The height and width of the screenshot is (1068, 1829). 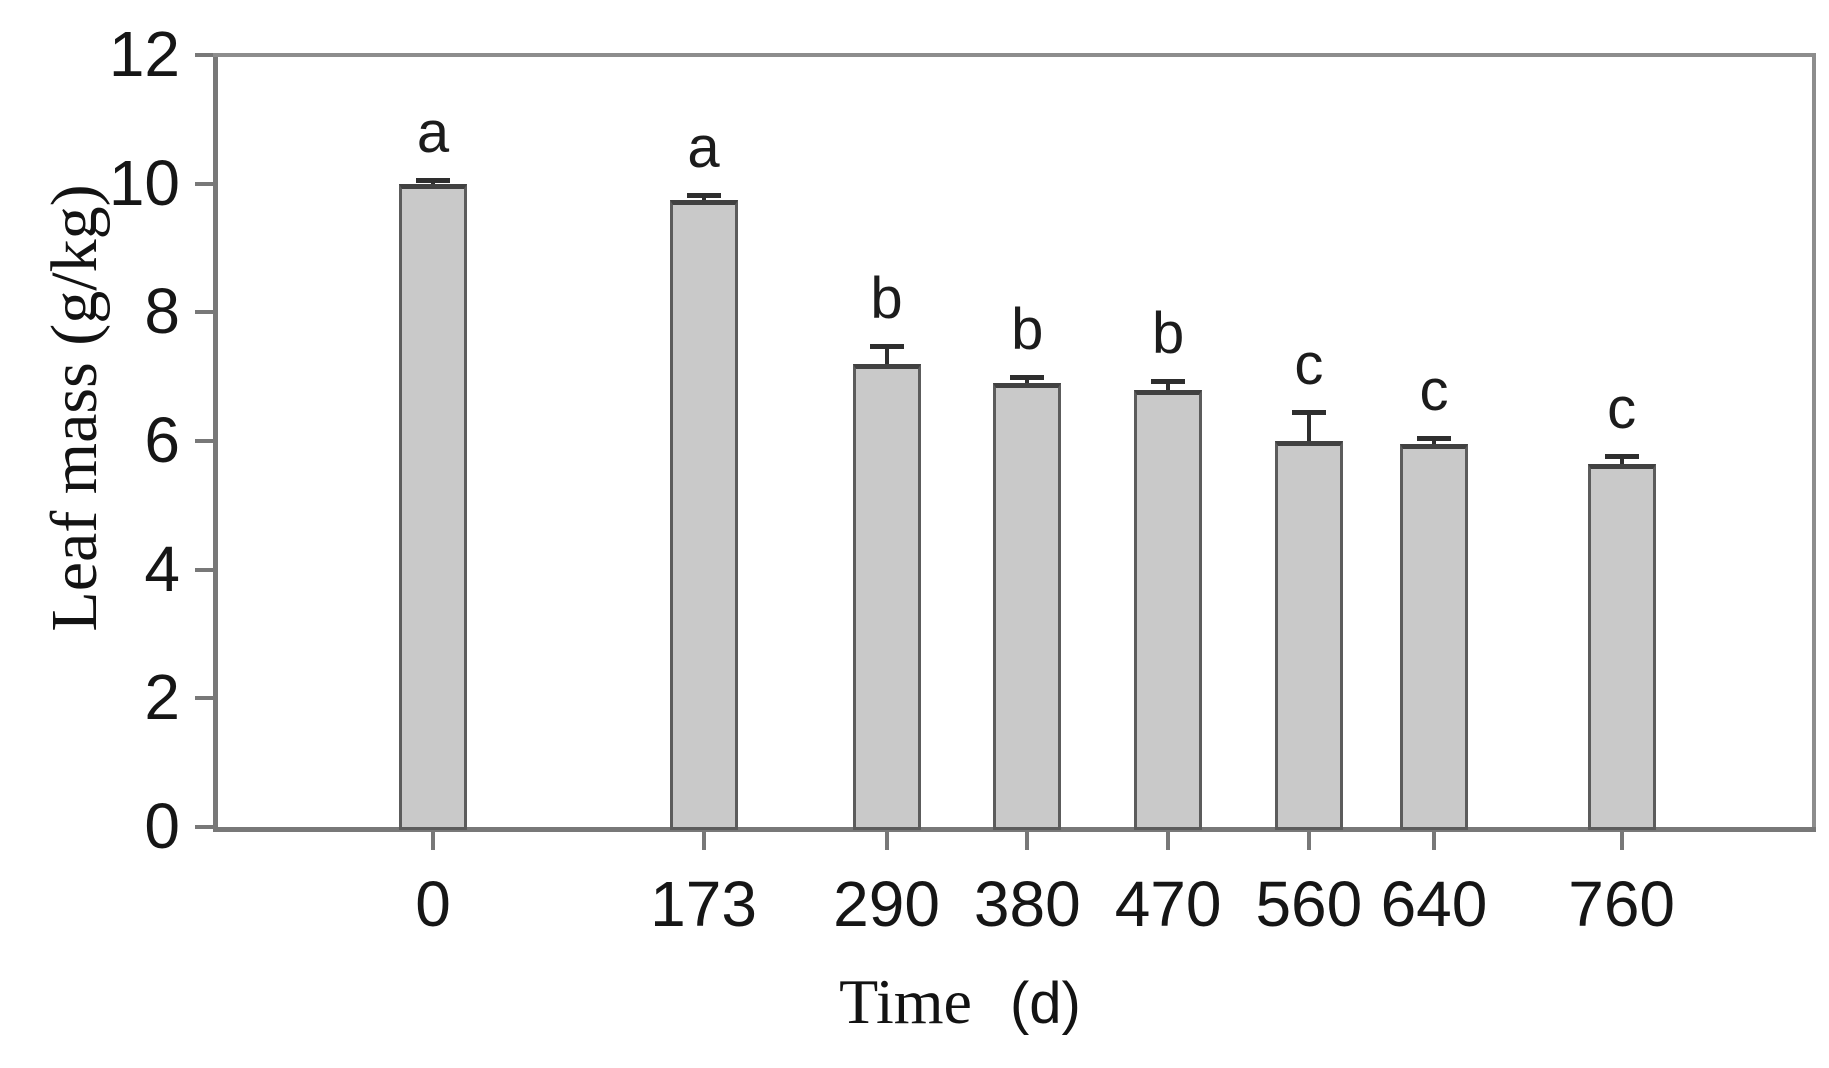 I want to click on x-tick-label: 470, so click(x=1168, y=904).